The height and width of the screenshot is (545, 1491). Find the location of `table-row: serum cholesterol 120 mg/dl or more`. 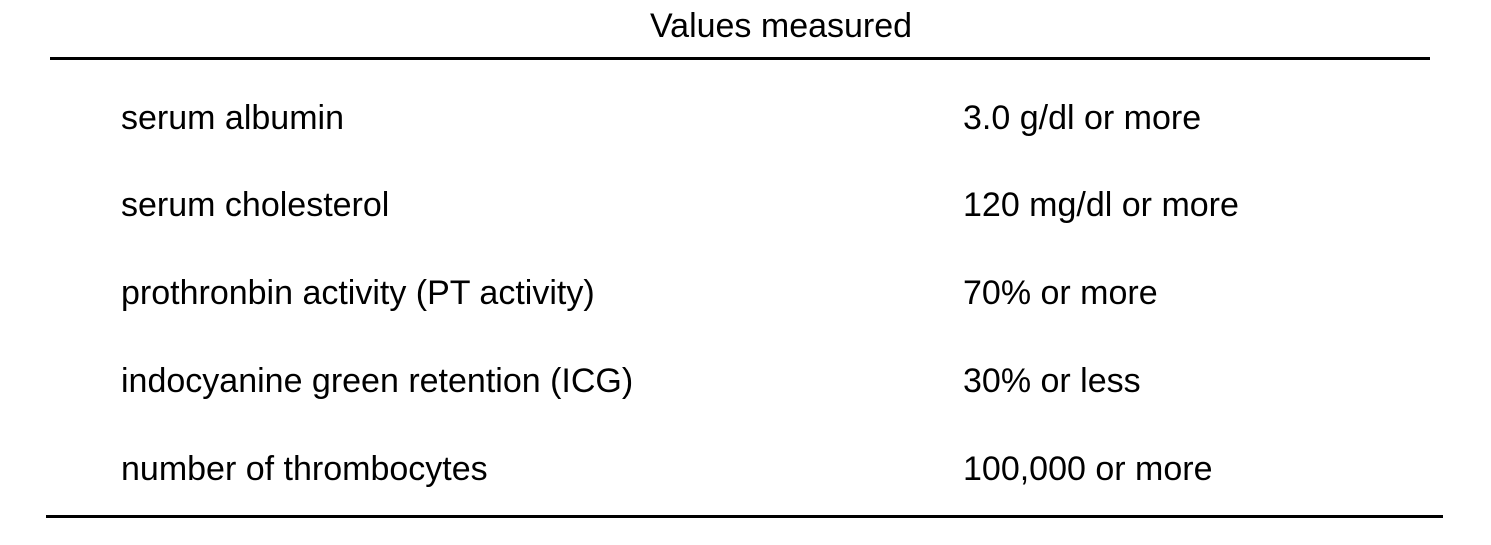

table-row: serum cholesterol 120 mg/dl or more is located at coordinates (745, 205).